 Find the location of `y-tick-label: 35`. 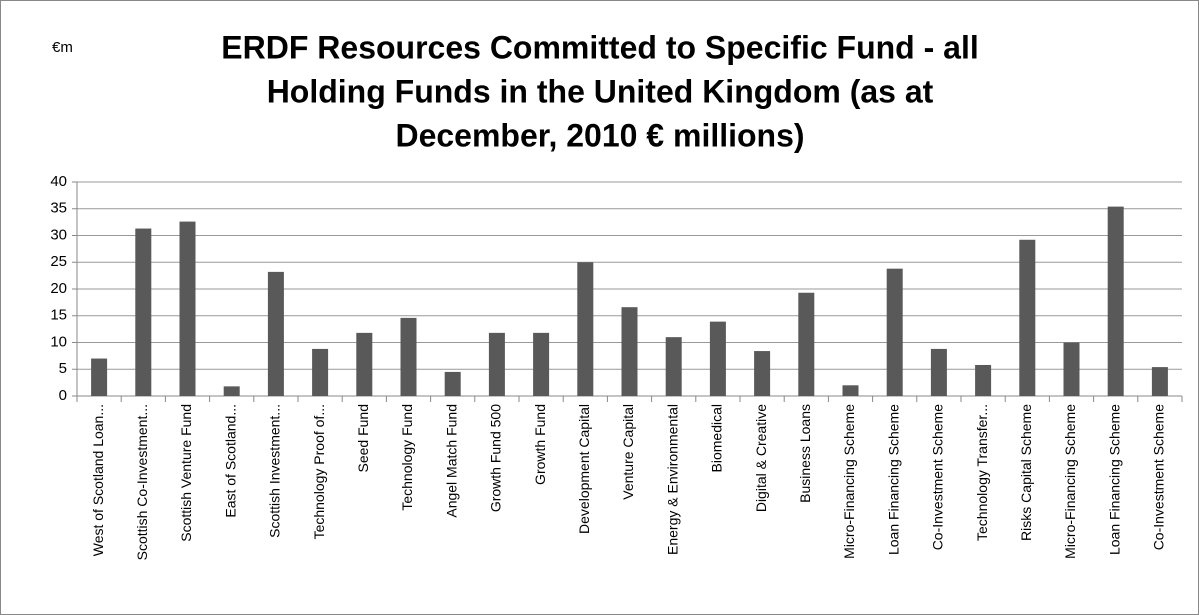

y-tick-label: 35 is located at coordinates (58, 208).